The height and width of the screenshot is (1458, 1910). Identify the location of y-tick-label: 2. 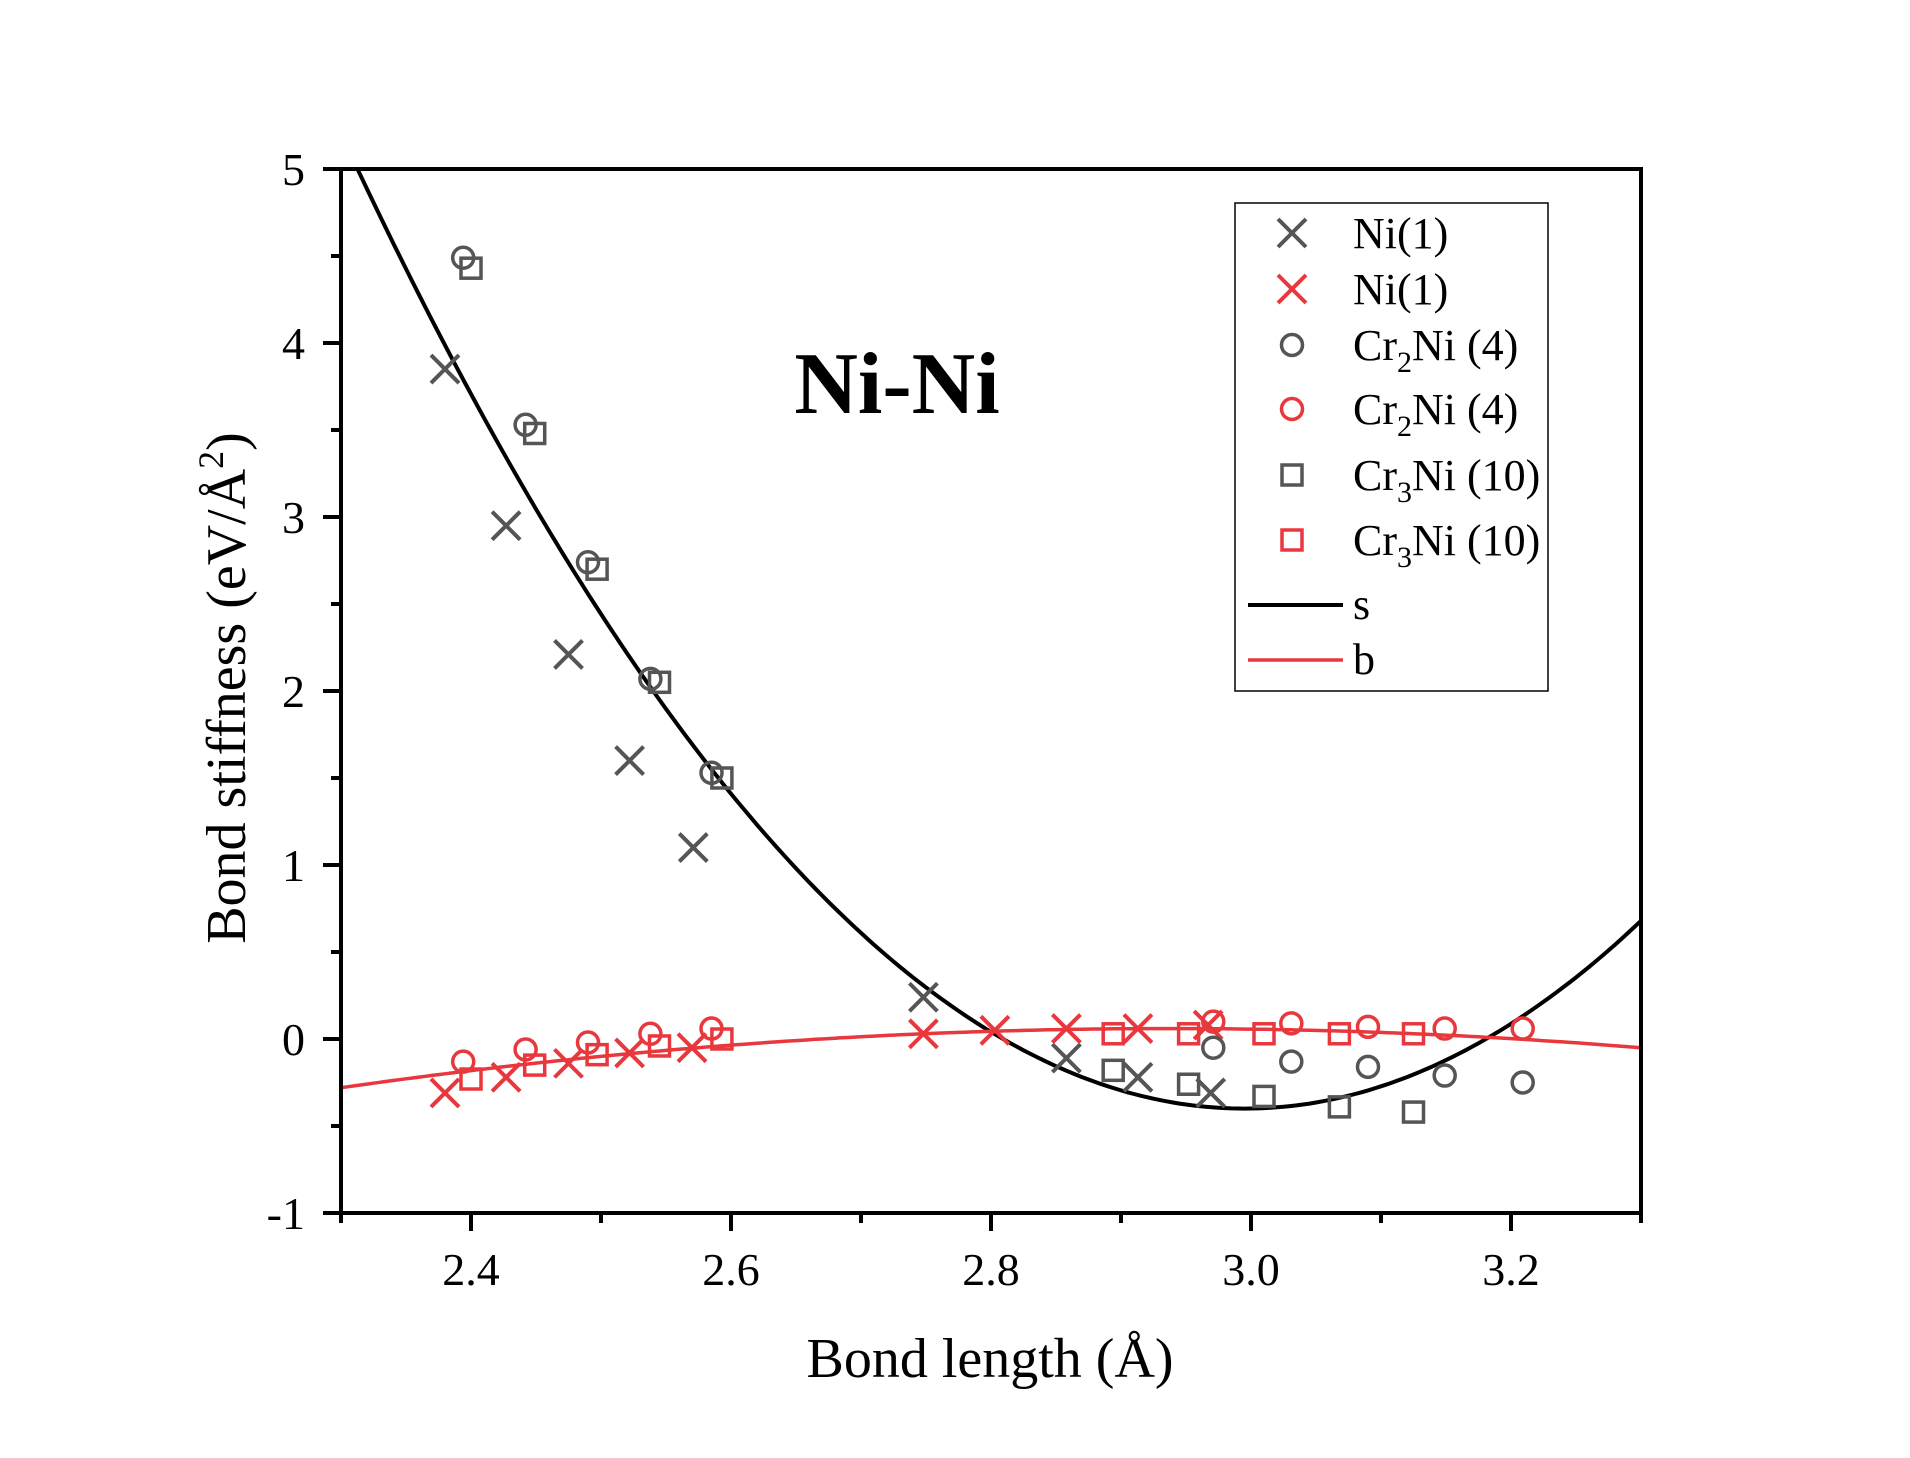
(293, 691).